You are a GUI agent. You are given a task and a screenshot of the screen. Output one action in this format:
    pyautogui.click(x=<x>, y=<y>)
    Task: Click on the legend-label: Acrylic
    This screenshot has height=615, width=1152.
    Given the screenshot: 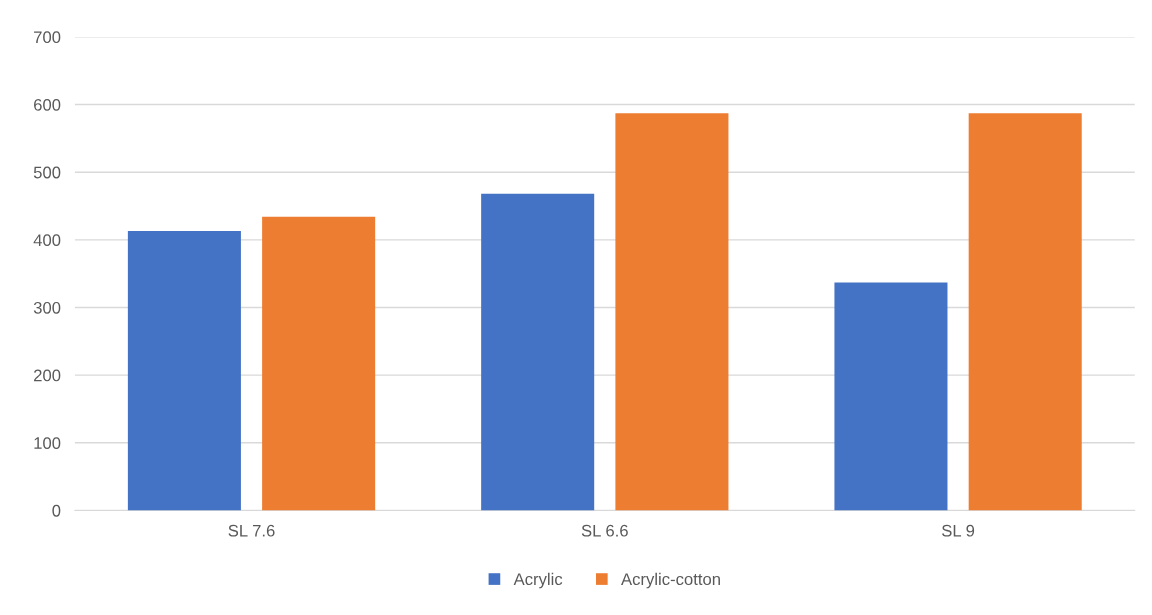 What is the action you would take?
    pyautogui.click(x=538, y=580)
    